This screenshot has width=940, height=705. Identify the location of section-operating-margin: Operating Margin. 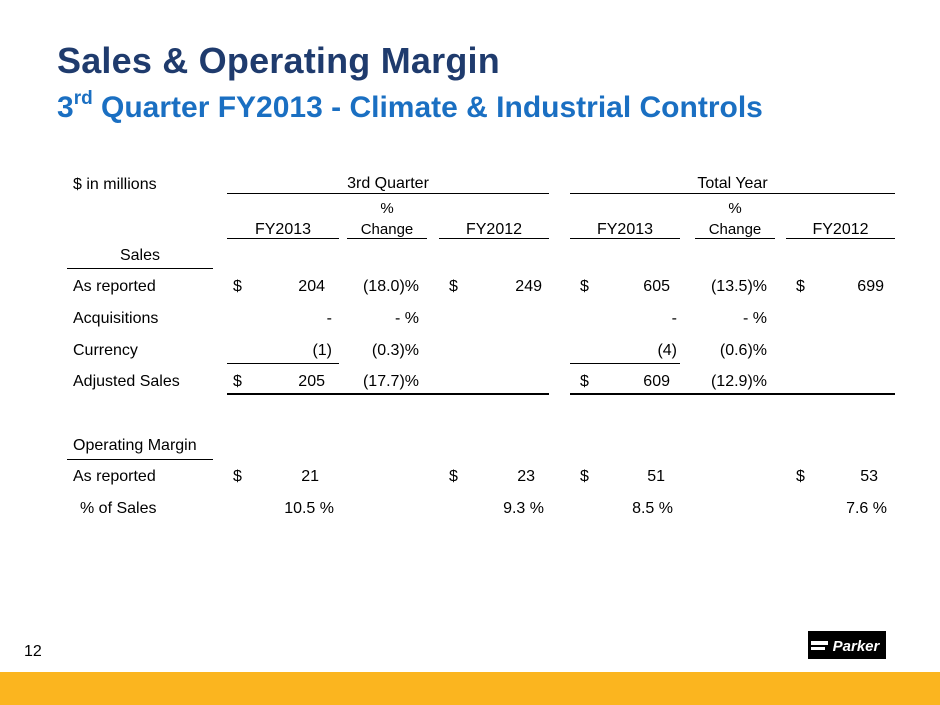
(135, 445).